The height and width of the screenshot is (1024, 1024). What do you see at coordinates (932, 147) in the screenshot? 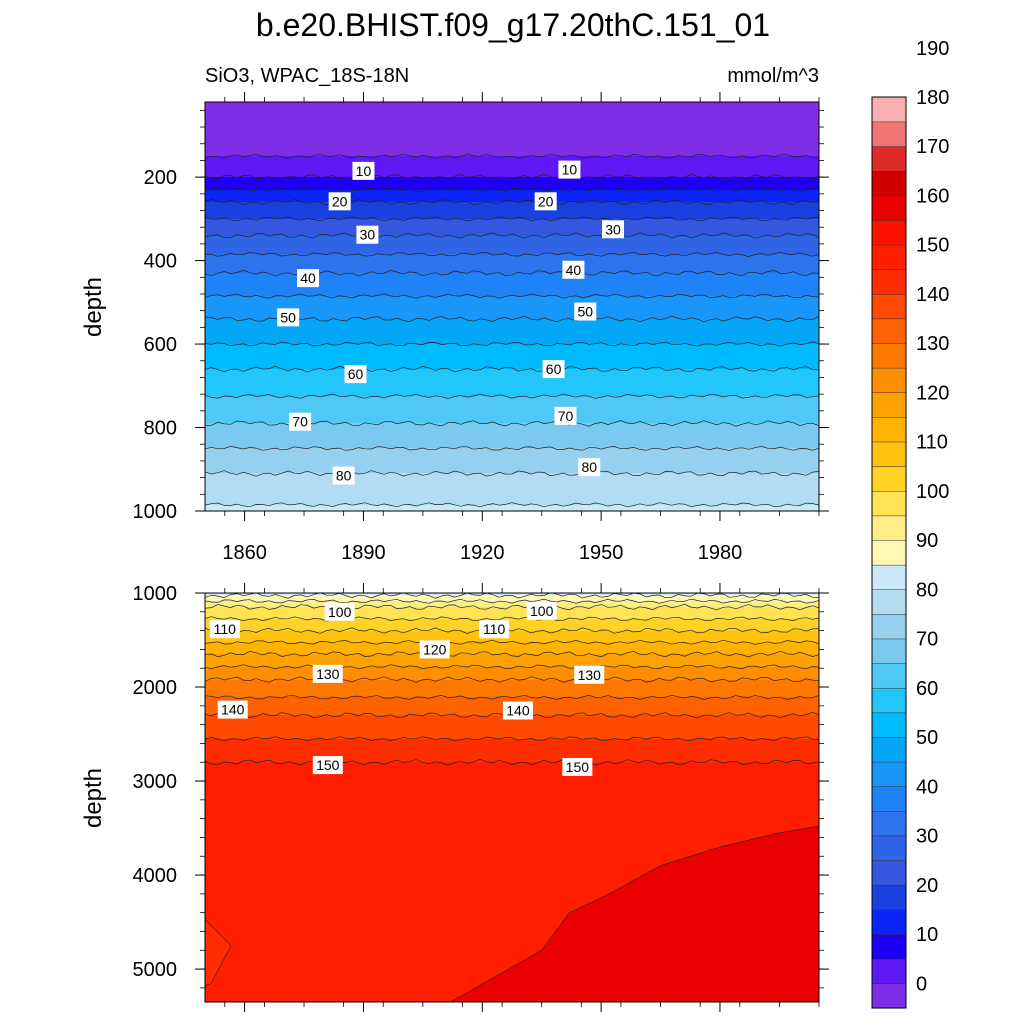
I see `colorbar-label: 170` at bounding box center [932, 147].